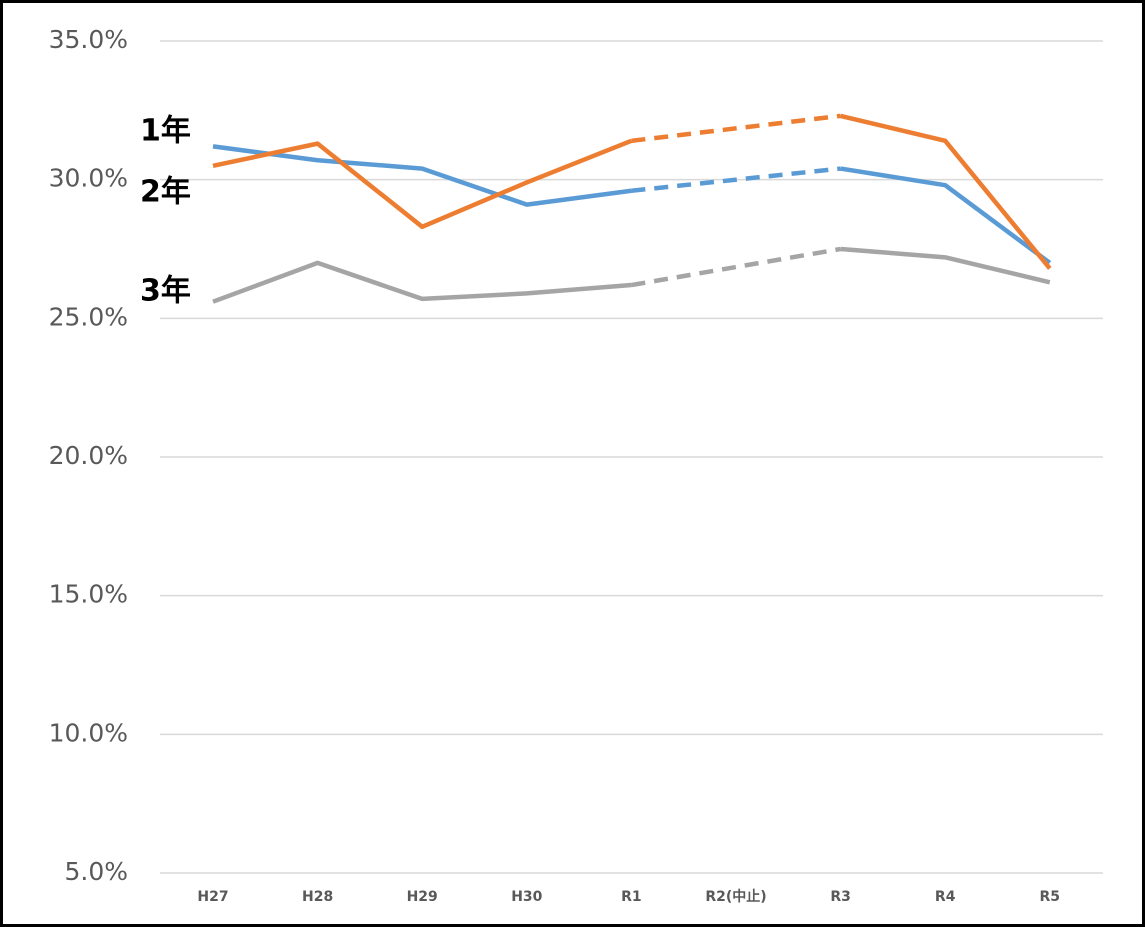 The image size is (1145, 927). I want to click on x-tick-label: H30, so click(526, 897).